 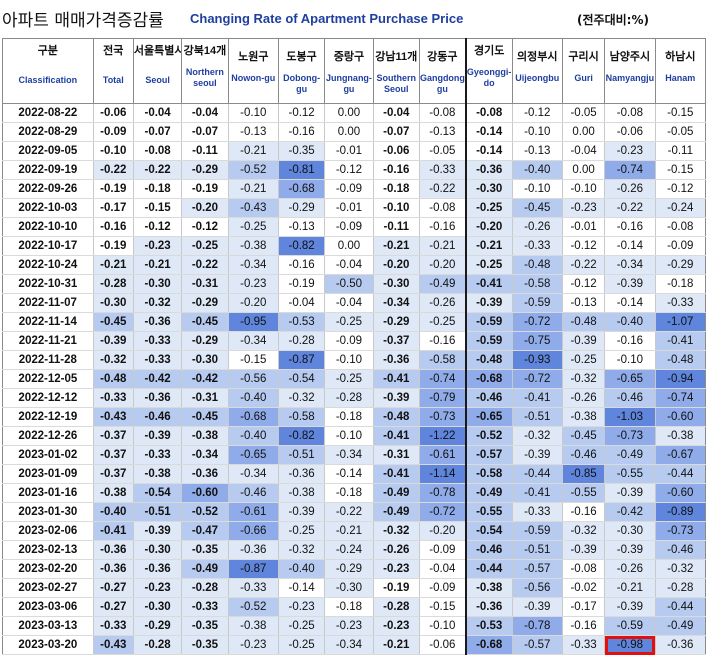 I want to click on table-cell: -0.22, so click(x=583, y=265).